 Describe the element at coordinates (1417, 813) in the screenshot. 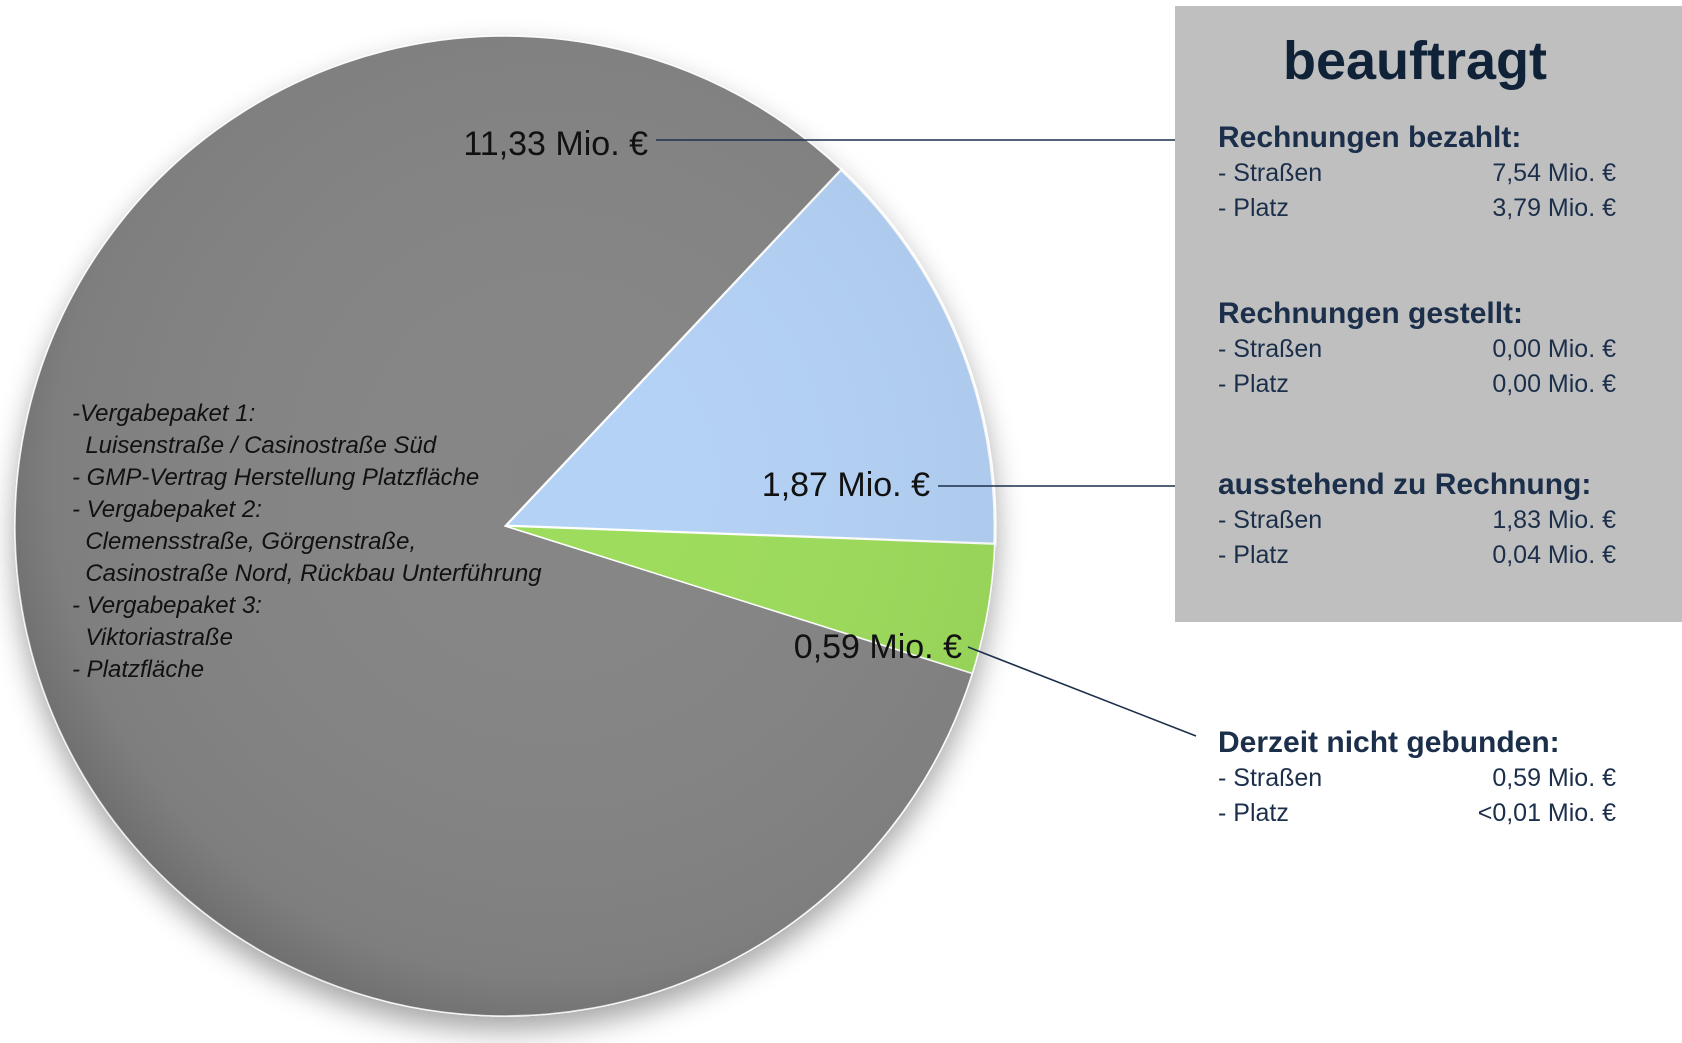

I see `row-platz: - Platz <0,01 Mio. €` at that location.